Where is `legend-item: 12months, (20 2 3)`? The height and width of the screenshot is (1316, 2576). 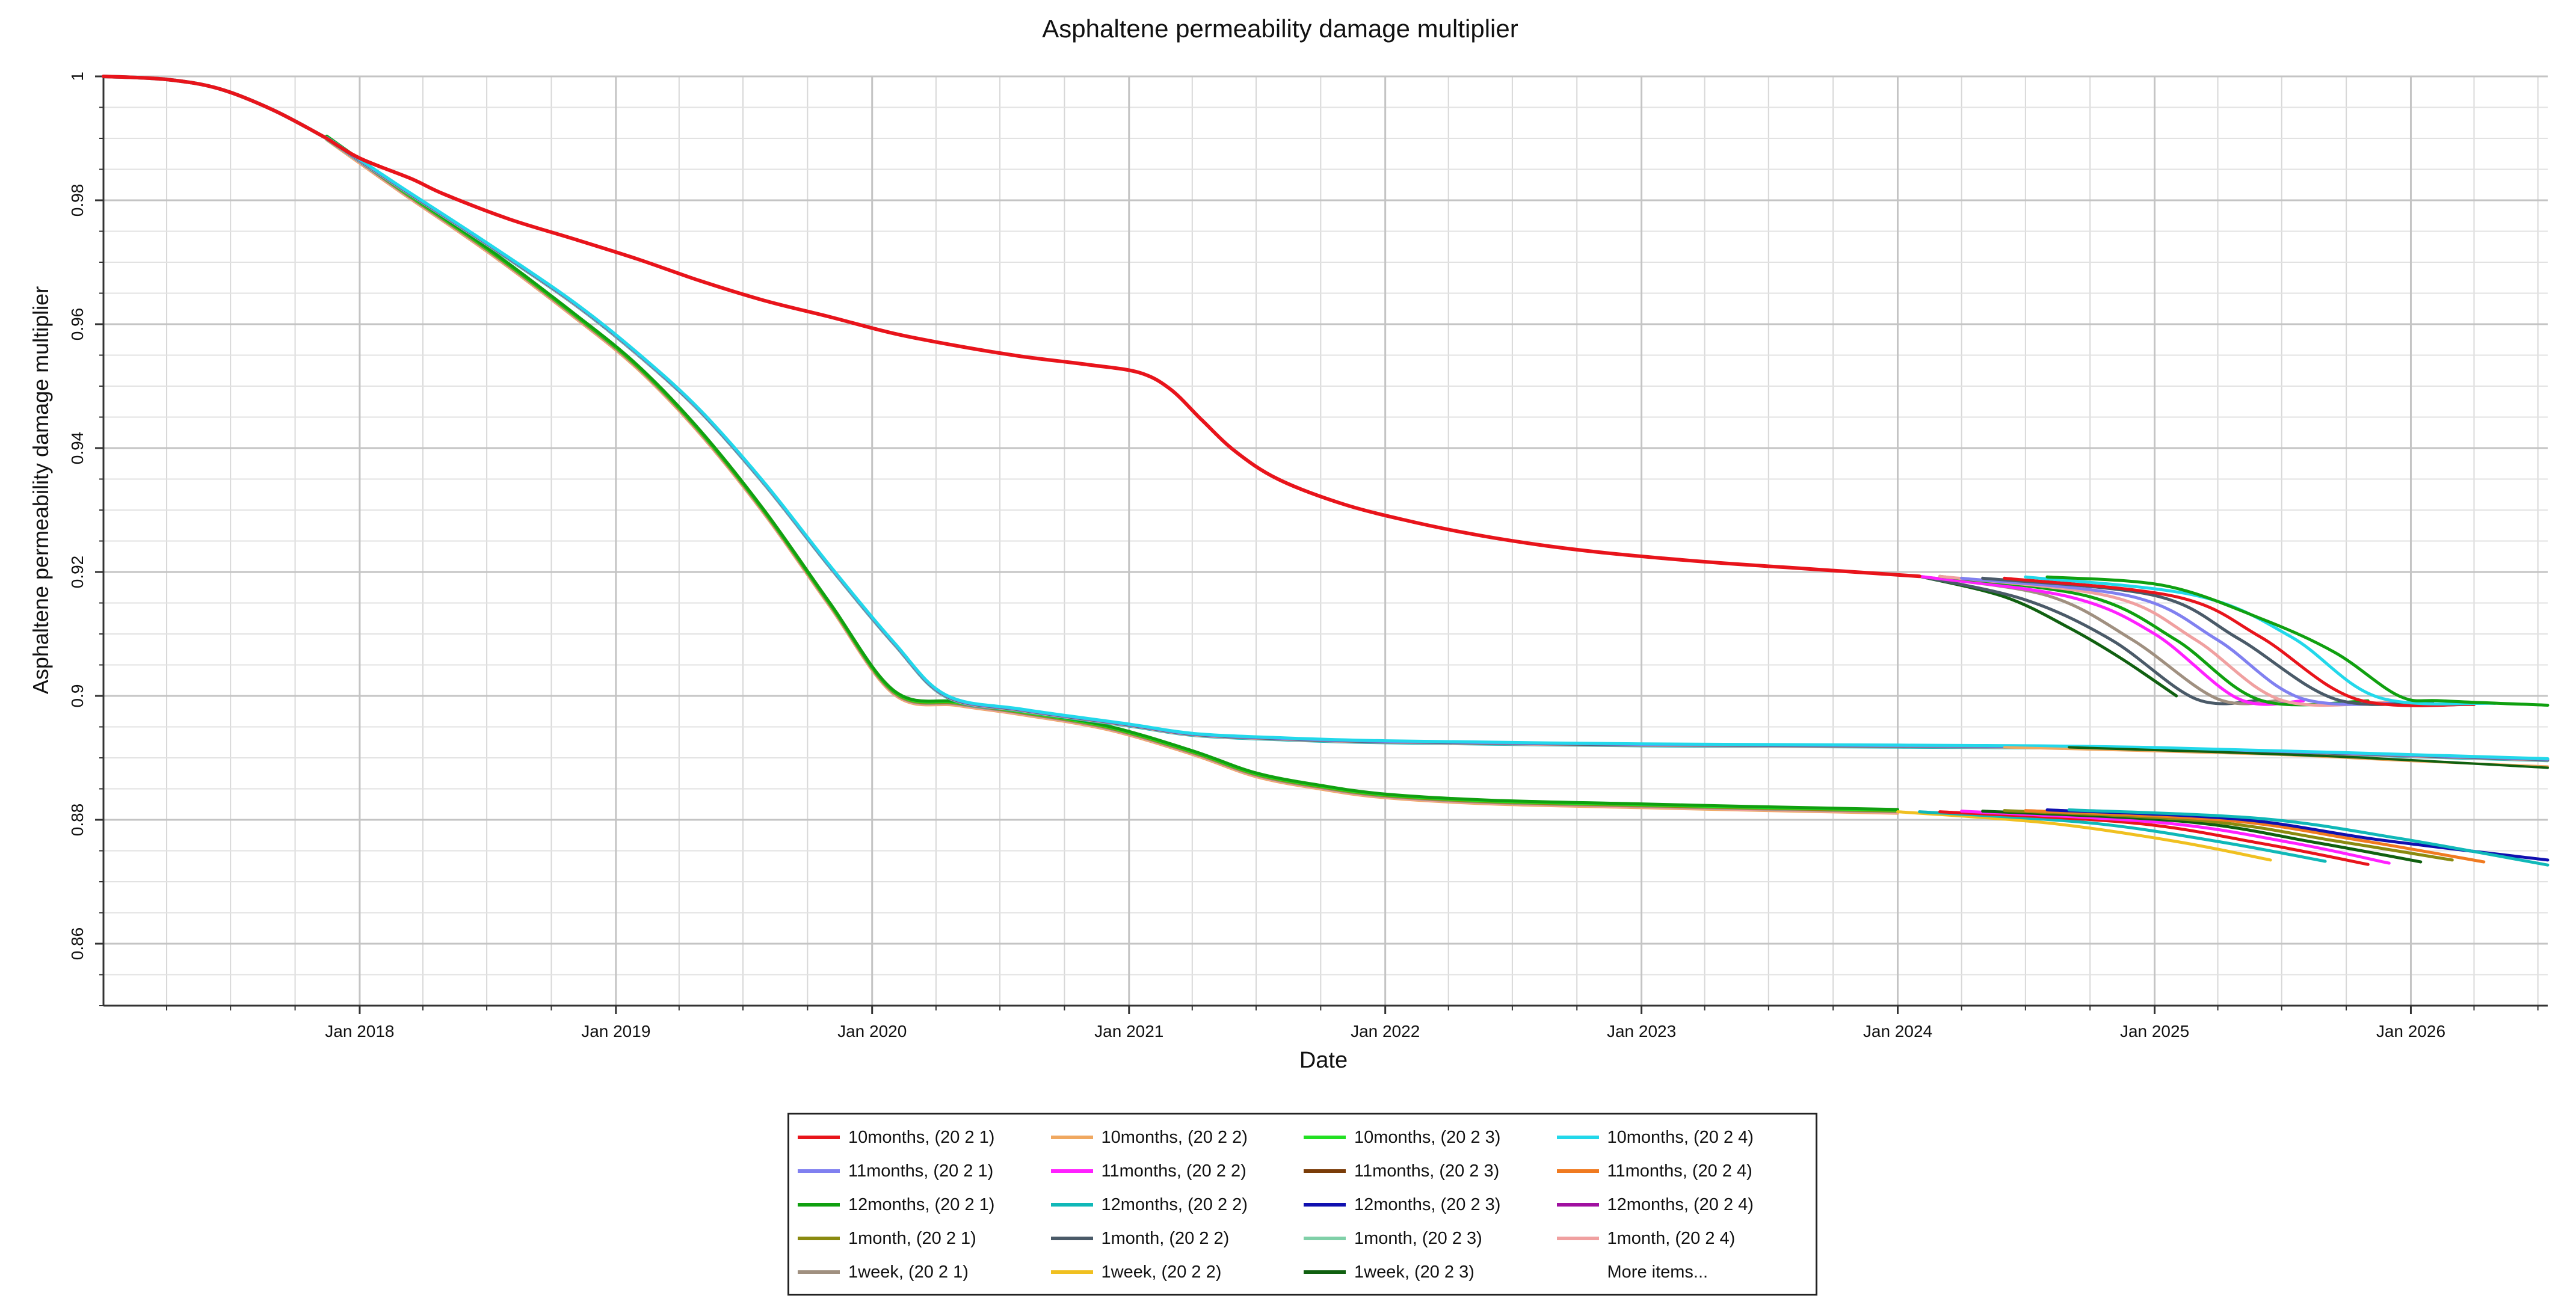 legend-item: 12months, (20 2 3) is located at coordinates (1430, 1205).